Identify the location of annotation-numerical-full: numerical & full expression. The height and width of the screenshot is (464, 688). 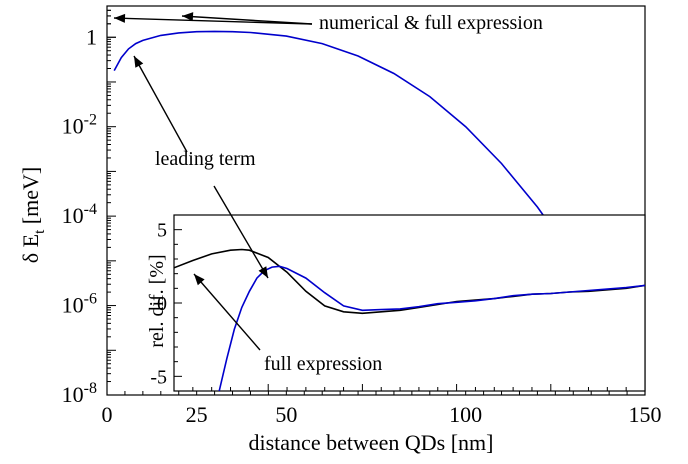
(431, 23).